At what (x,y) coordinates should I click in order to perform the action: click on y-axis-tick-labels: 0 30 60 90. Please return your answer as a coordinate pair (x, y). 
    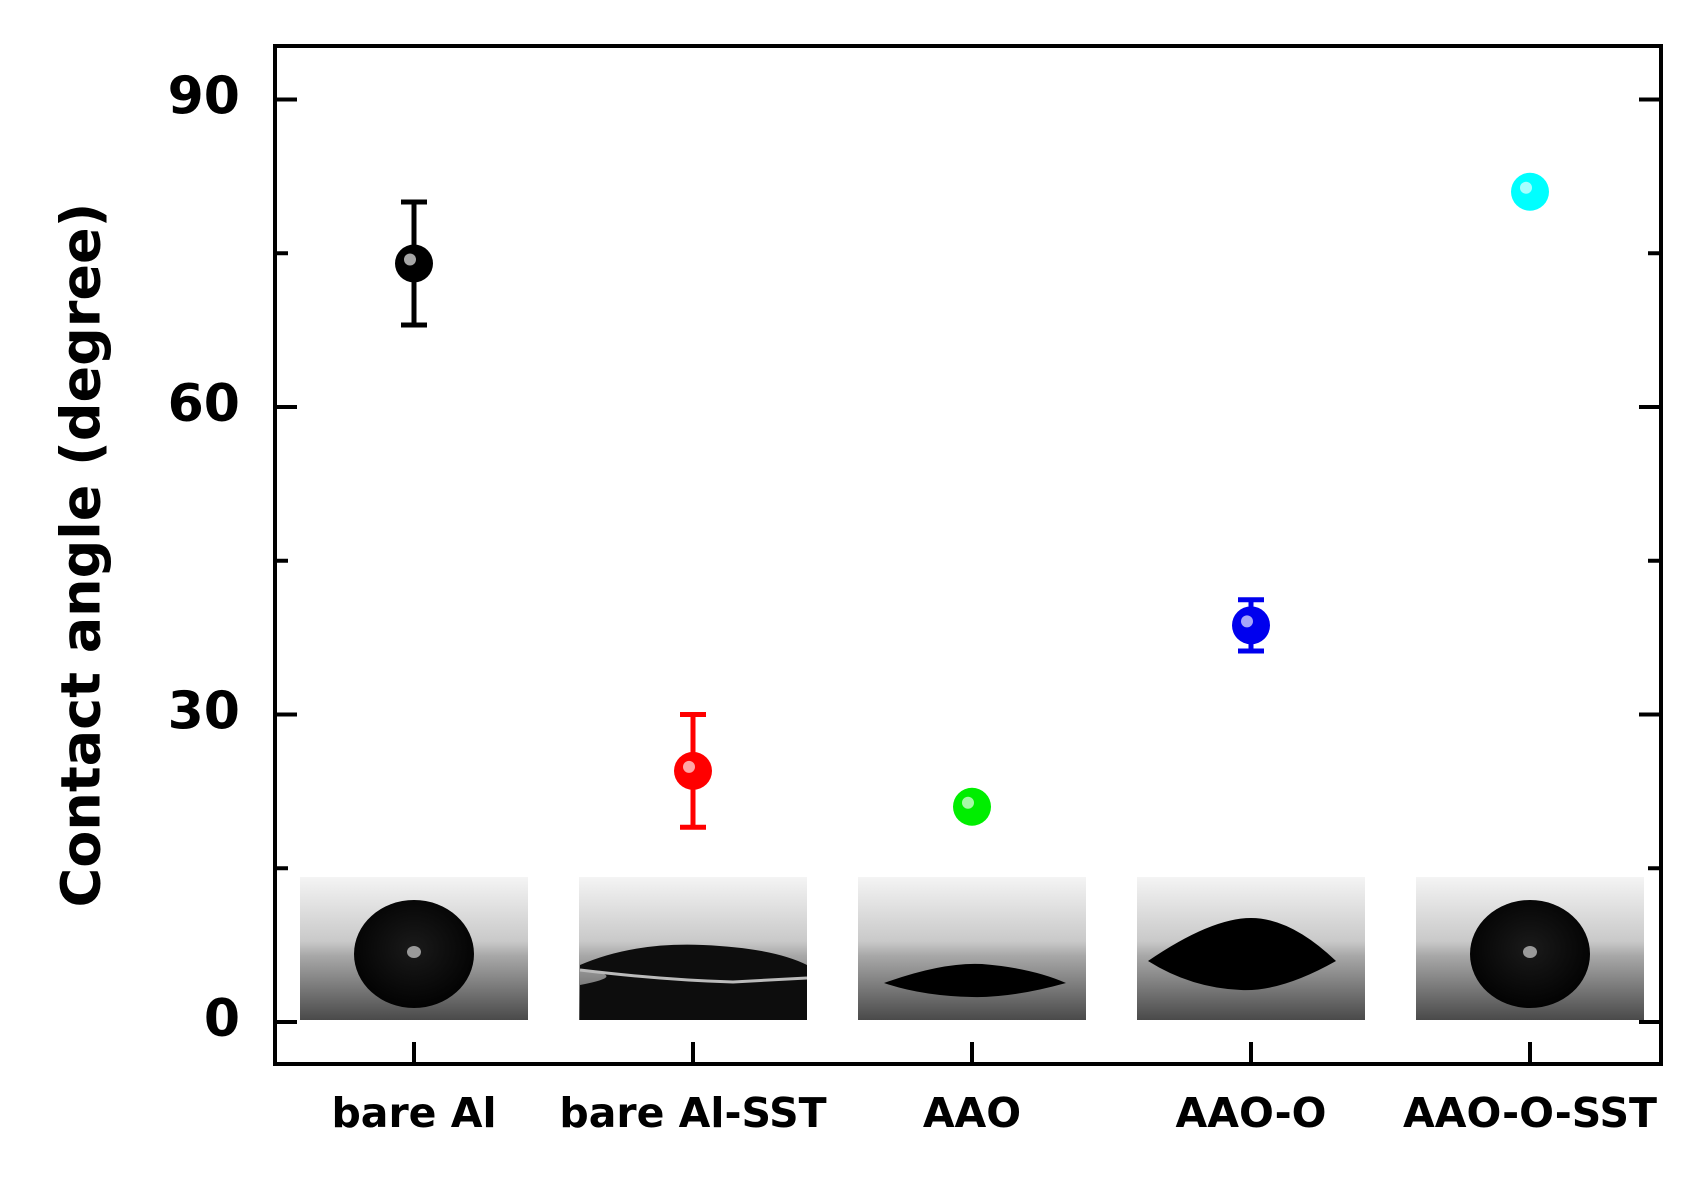
    Looking at the image, I should click on (204, 558).